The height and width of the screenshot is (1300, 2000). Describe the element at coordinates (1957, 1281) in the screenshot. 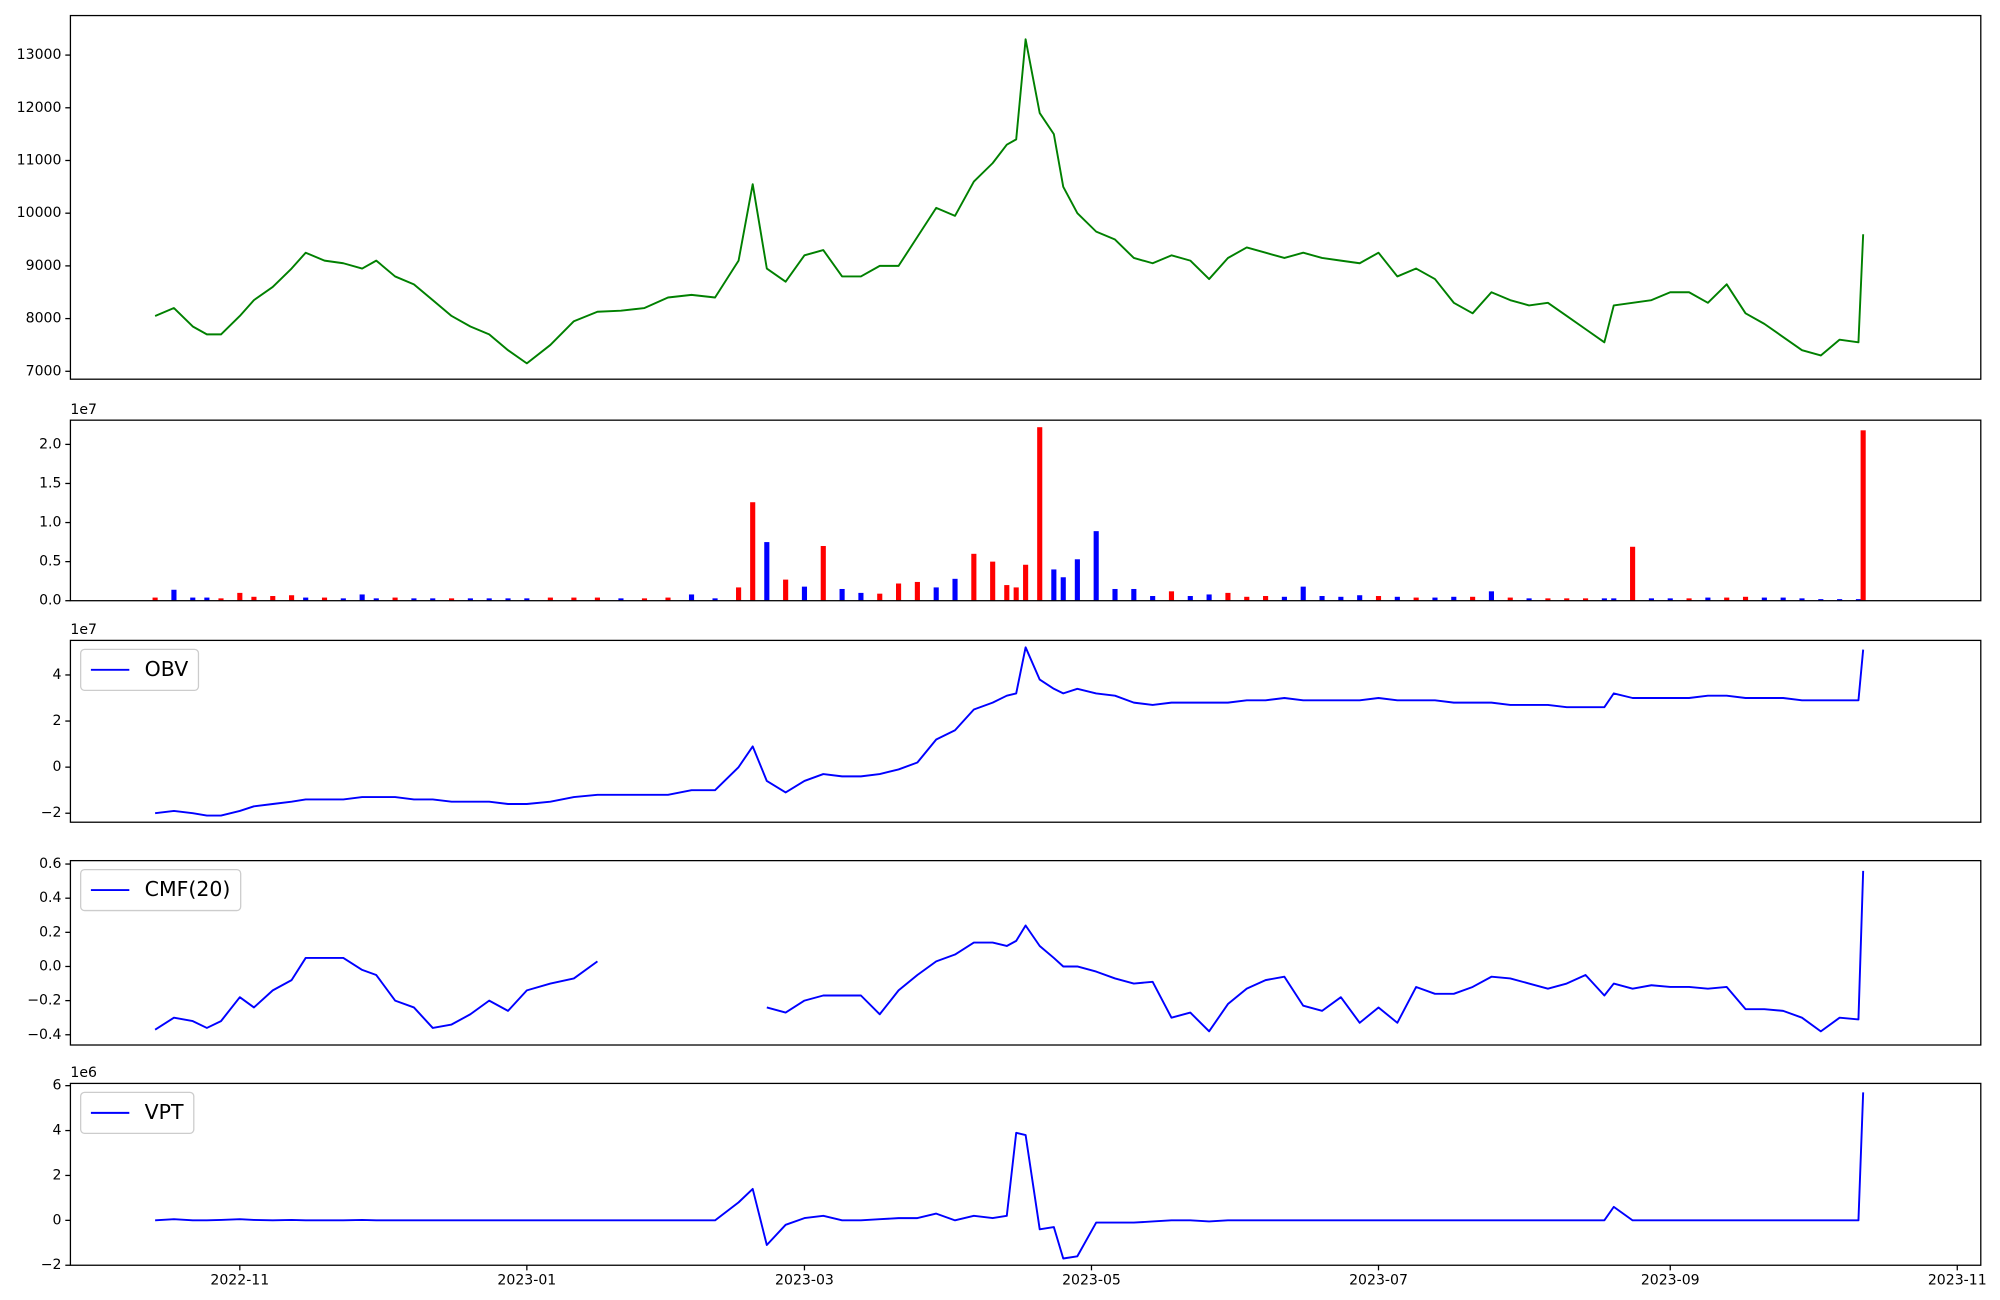

I see `x-tick-label: 2023-11` at that location.